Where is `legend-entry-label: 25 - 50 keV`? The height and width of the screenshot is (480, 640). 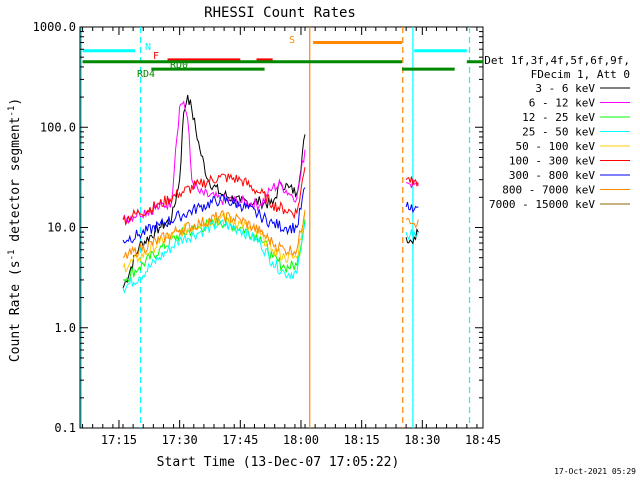
legend-entry-label: 25 - 50 keV is located at coordinates (558, 132).